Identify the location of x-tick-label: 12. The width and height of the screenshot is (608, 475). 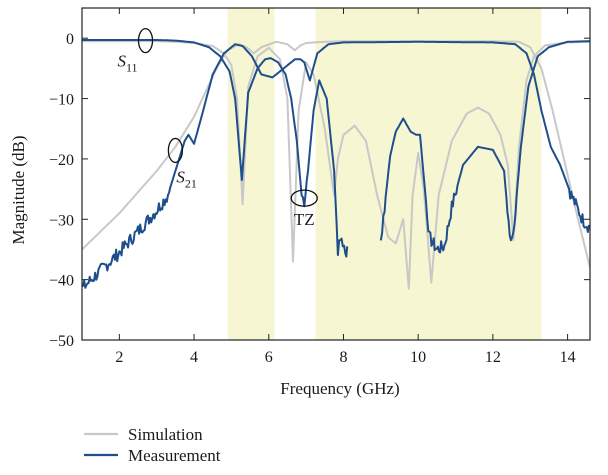
(493, 357).